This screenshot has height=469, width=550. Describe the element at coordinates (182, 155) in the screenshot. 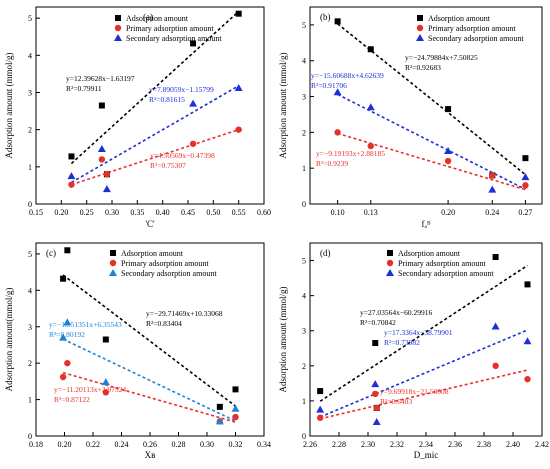

I see `fit-equation: y=4.50569x−0.47398` at that location.